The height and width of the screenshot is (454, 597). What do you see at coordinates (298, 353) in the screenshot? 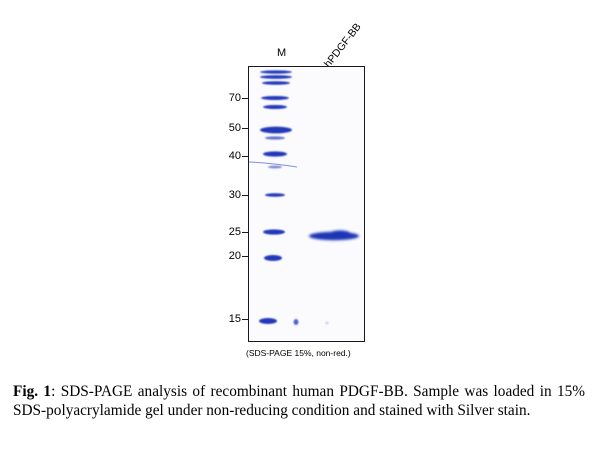
I see `gel-note: (SDS-PAGE 15%, non-red.)` at bounding box center [298, 353].